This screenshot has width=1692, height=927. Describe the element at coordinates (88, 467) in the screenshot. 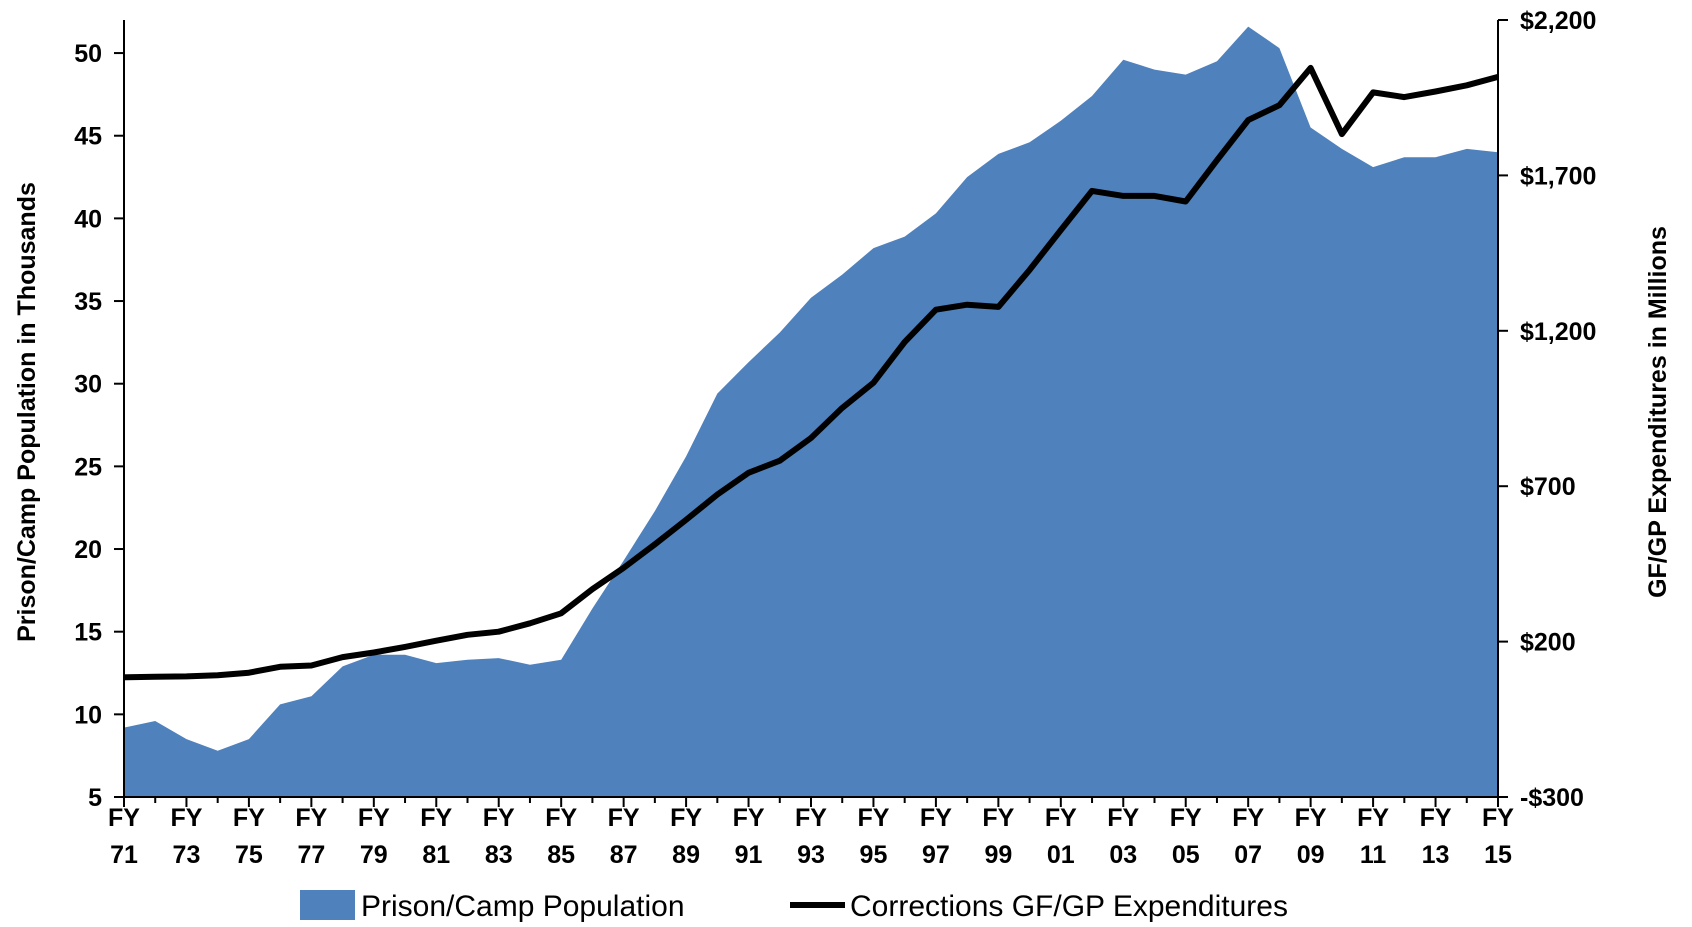

I see `left-tick-label: 25` at that location.